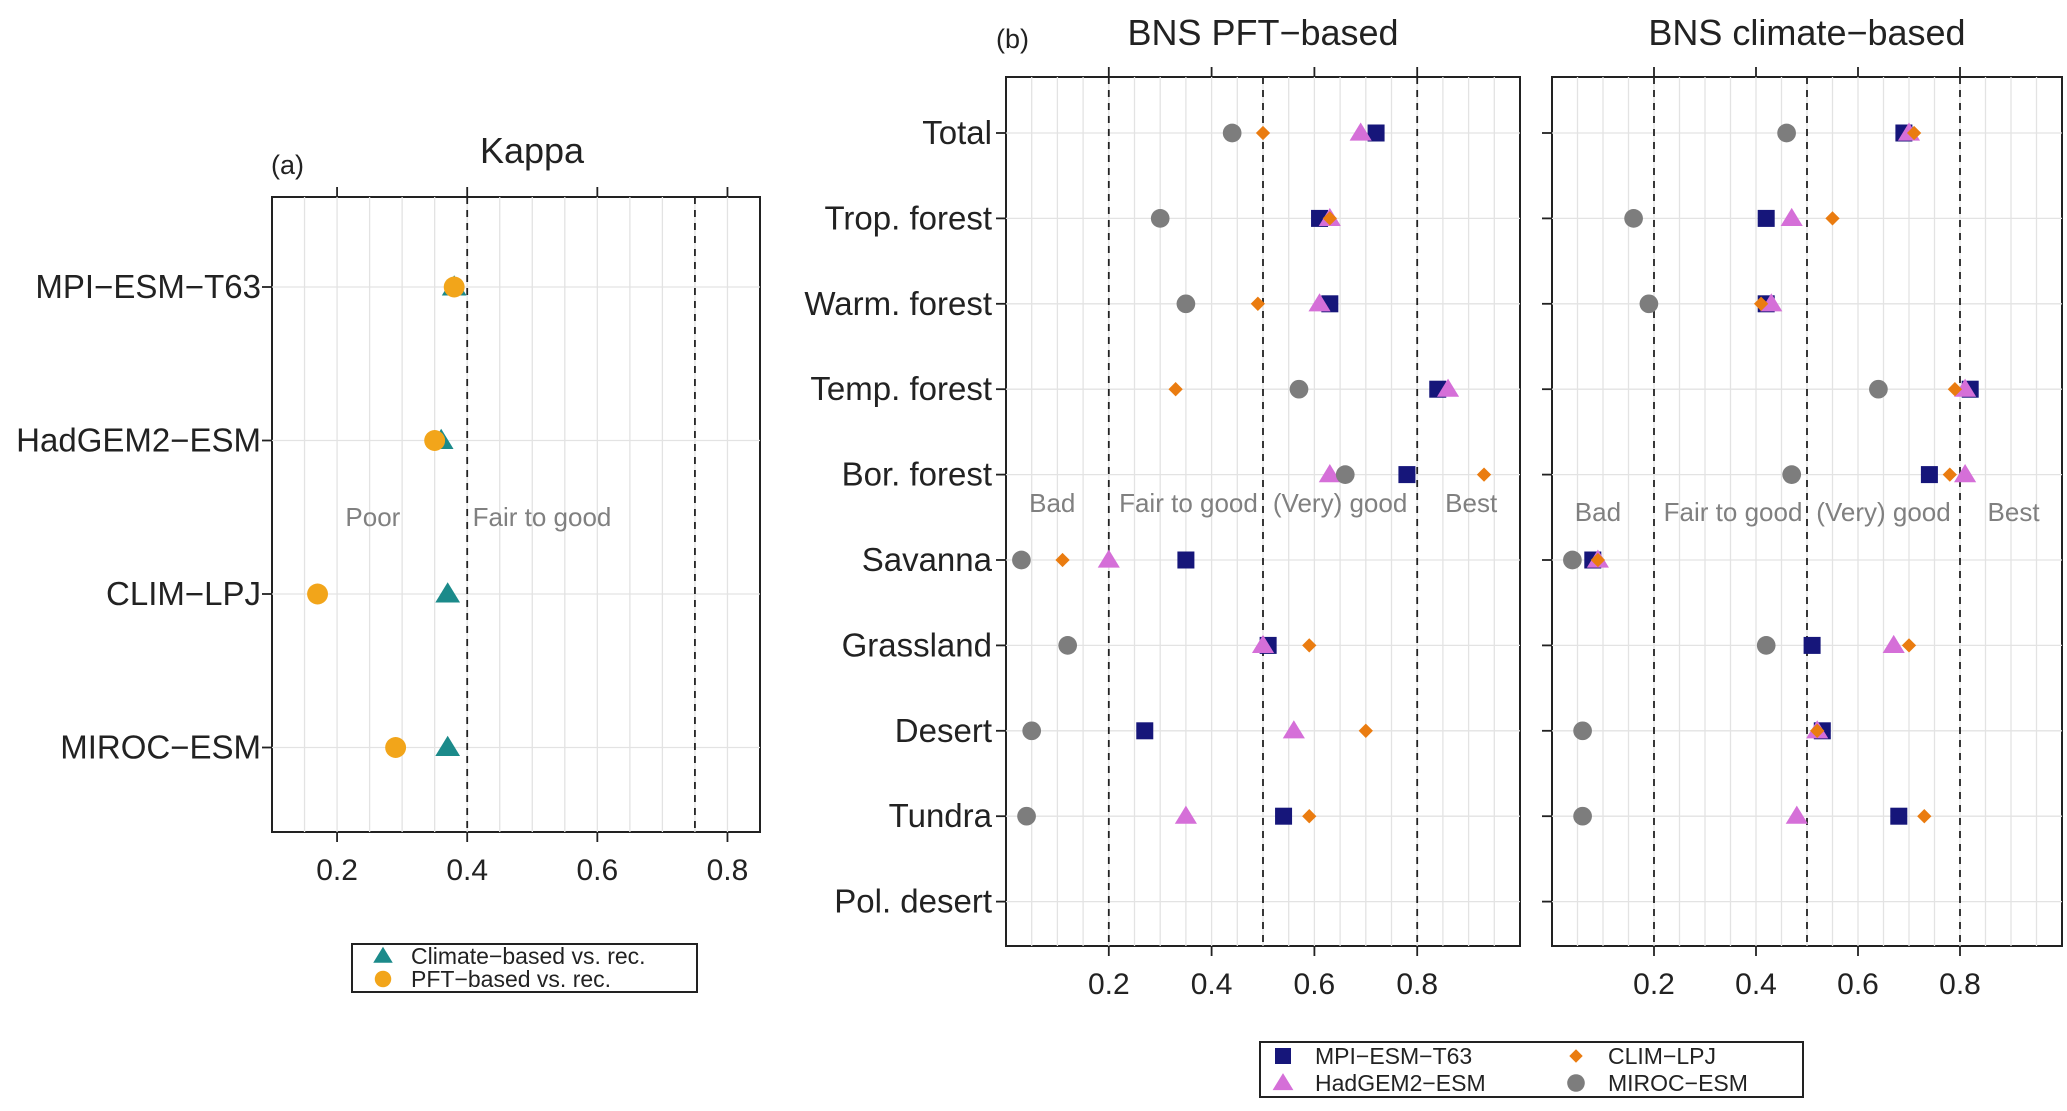 This screenshot has height=1111, width=2067. What do you see at coordinates (1393, 1056) in the screenshot?
I see `legend-label-mpi-esm-t63: MPI−ESM−T63` at bounding box center [1393, 1056].